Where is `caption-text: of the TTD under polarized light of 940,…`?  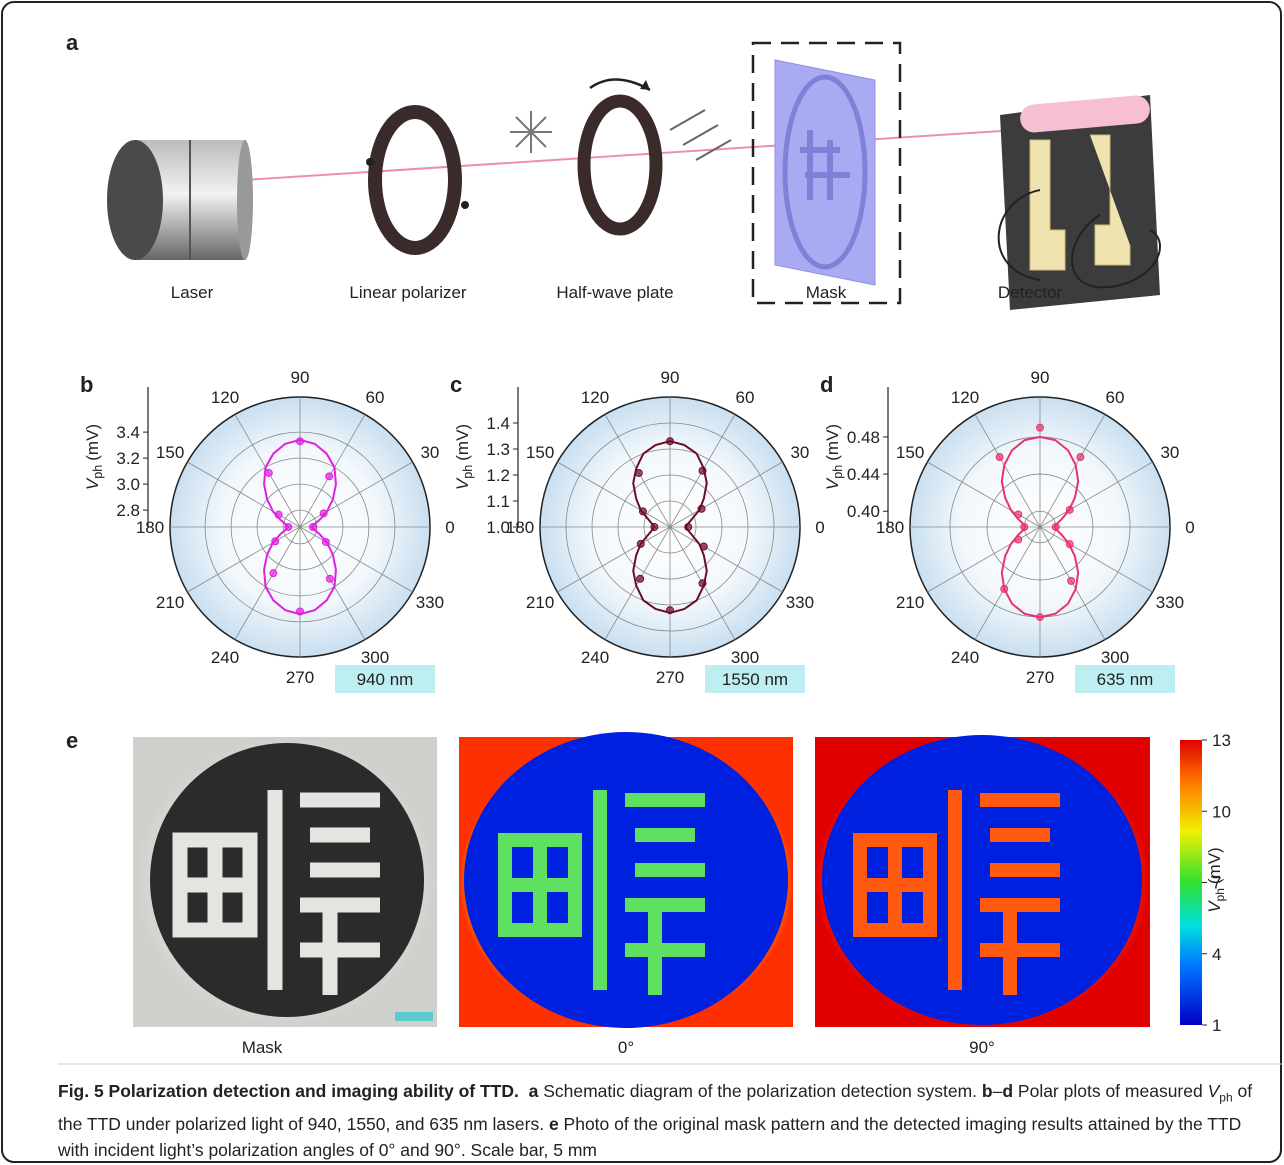 caption-text: of the TTD under polarized light of 940,… is located at coordinates (657, 1107).